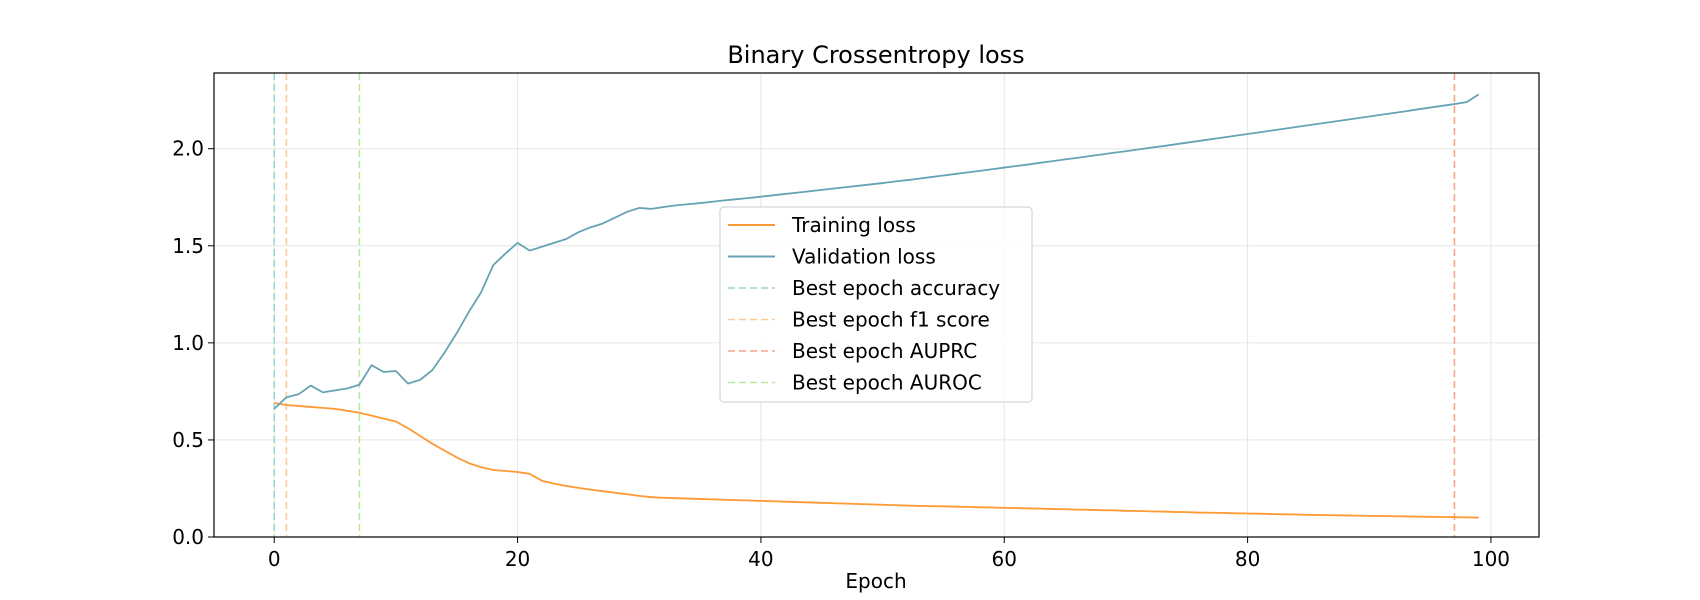  I want to click on legend-label-best-epoch-f1-score: Best epoch f1 score, so click(891, 320).